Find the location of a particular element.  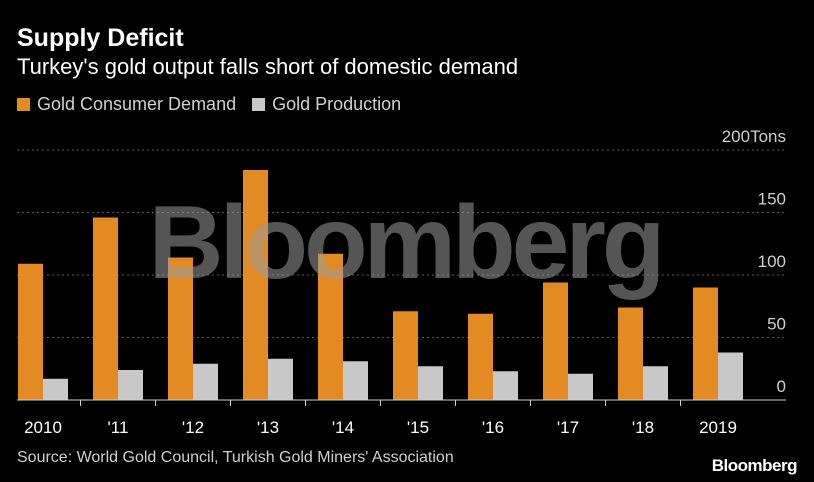

x-tick-label: 2010 is located at coordinates (43, 427).